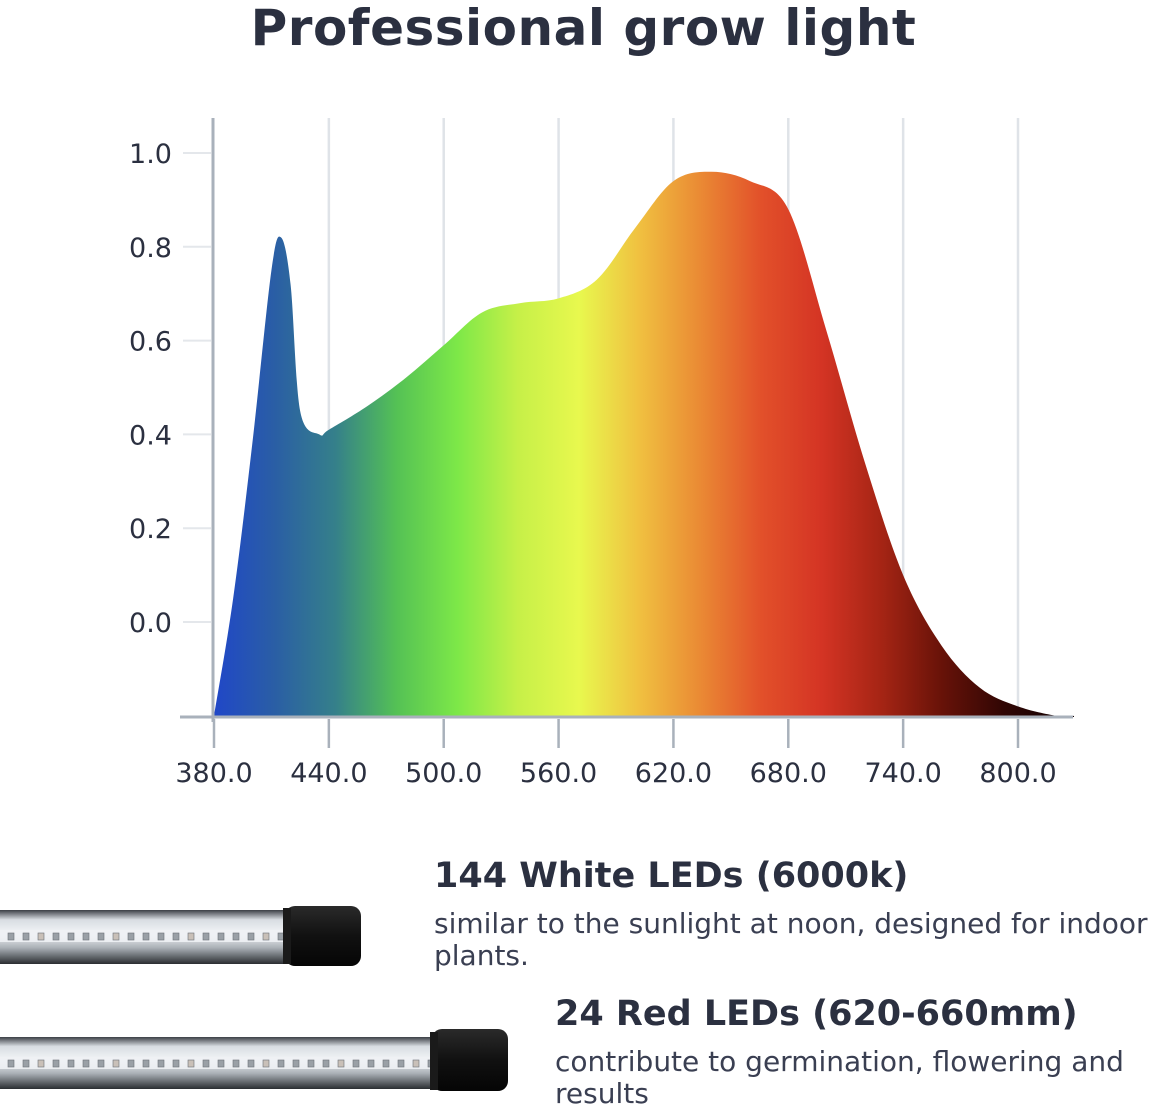 This screenshot has width=1167, height=1110. What do you see at coordinates (443, 773) in the screenshot?
I see `x-tick-label: 500.0` at bounding box center [443, 773].